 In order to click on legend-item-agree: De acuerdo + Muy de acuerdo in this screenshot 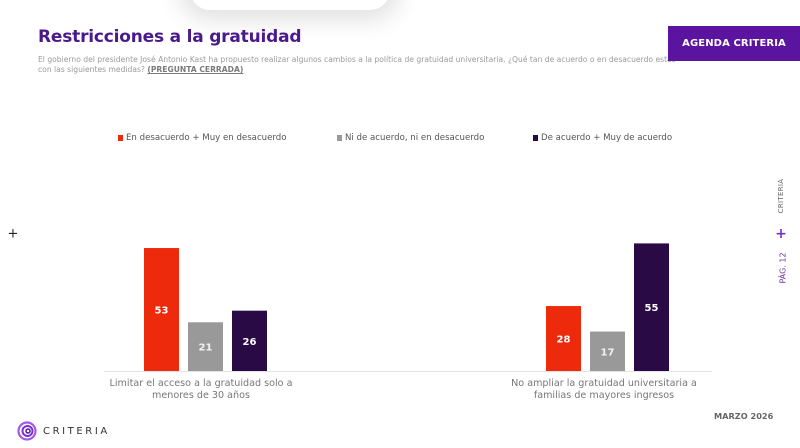, I will do `click(602, 138)`.